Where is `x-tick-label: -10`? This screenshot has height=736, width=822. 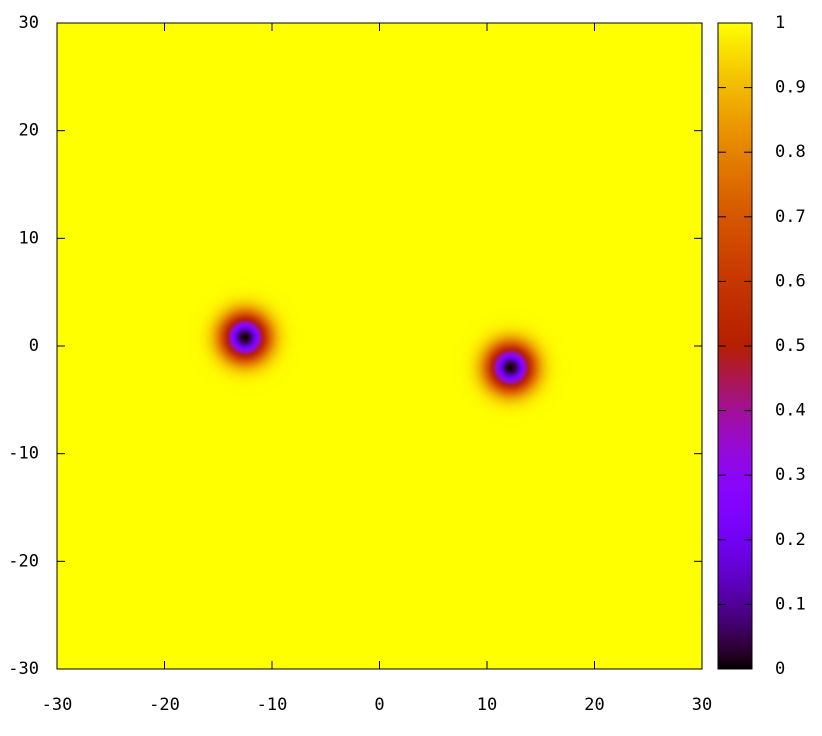
x-tick-label: -10 is located at coordinates (272, 705).